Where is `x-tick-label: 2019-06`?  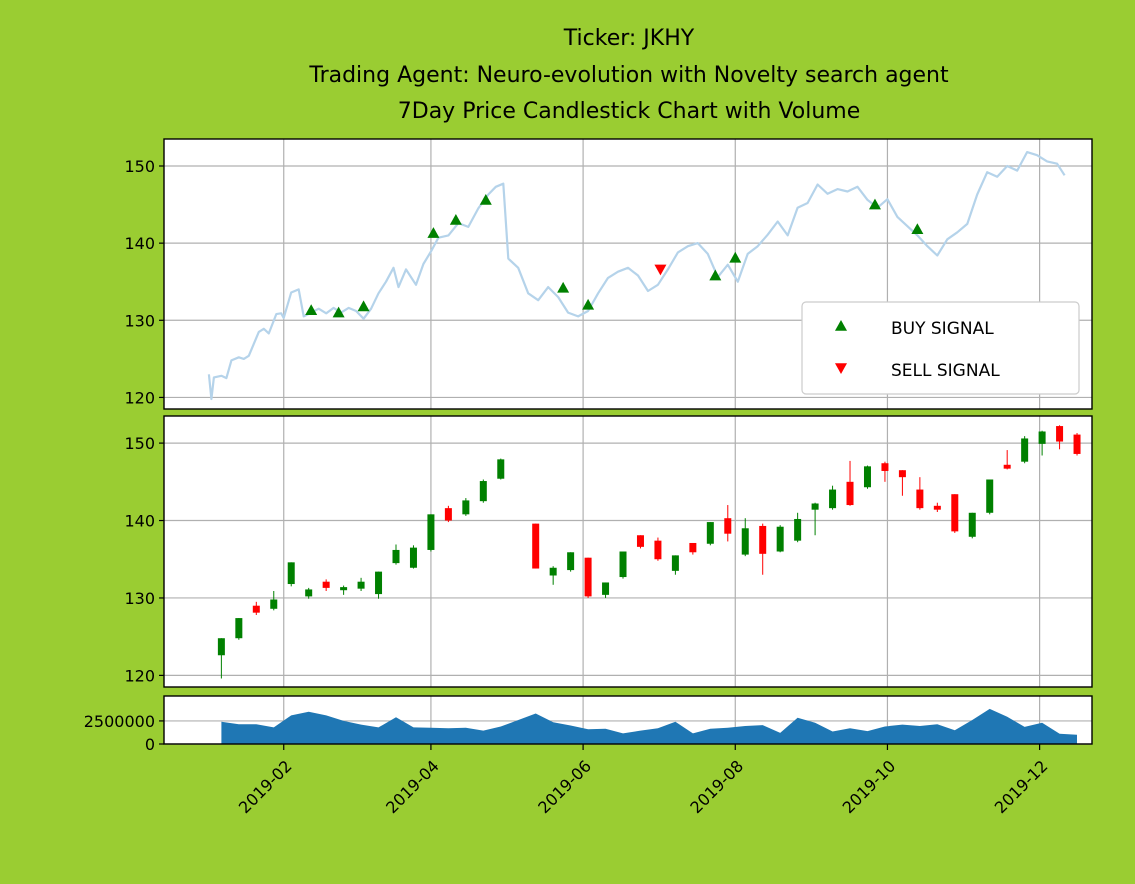
x-tick-label: 2019-06 is located at coordinates (564, 786).